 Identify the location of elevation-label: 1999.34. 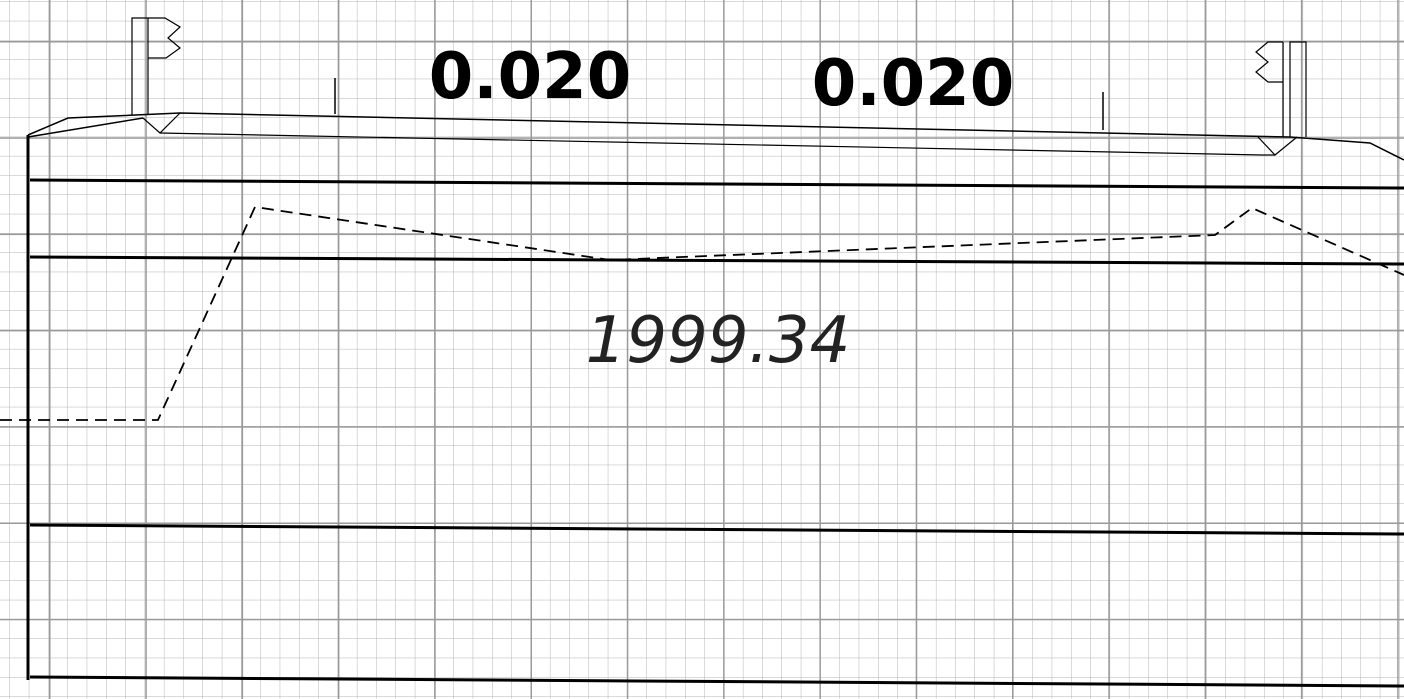
(718, 341).